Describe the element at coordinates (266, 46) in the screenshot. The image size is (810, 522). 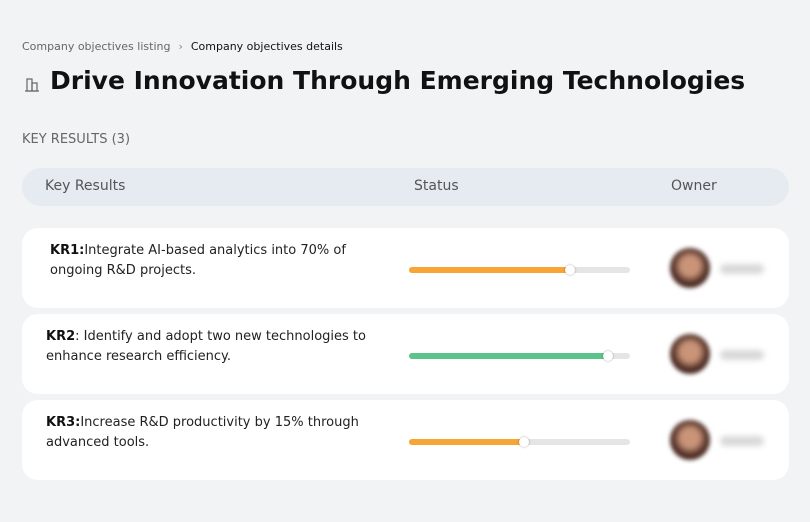
I see `breadcrumb-current: Company objectives details` at that location.